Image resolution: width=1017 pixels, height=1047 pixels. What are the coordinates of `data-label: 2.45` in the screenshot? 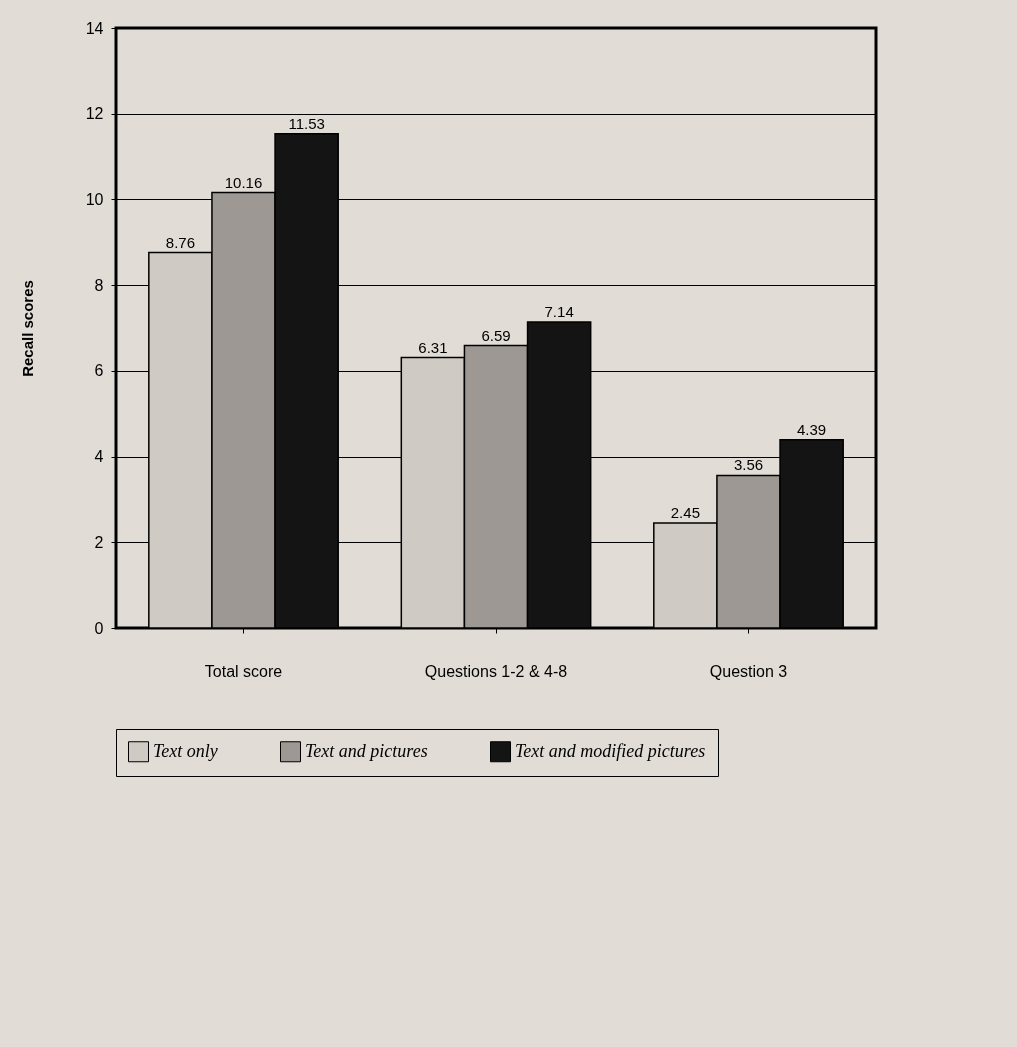 It's located at (685, 512).